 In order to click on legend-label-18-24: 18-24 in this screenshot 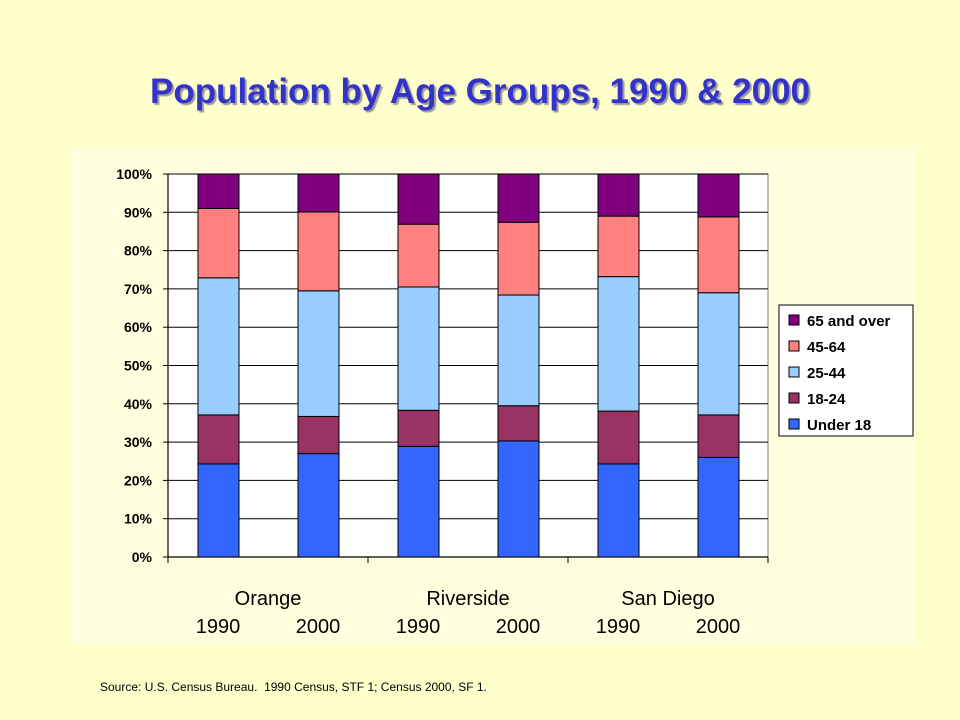, I will do `click(826, 399)`.